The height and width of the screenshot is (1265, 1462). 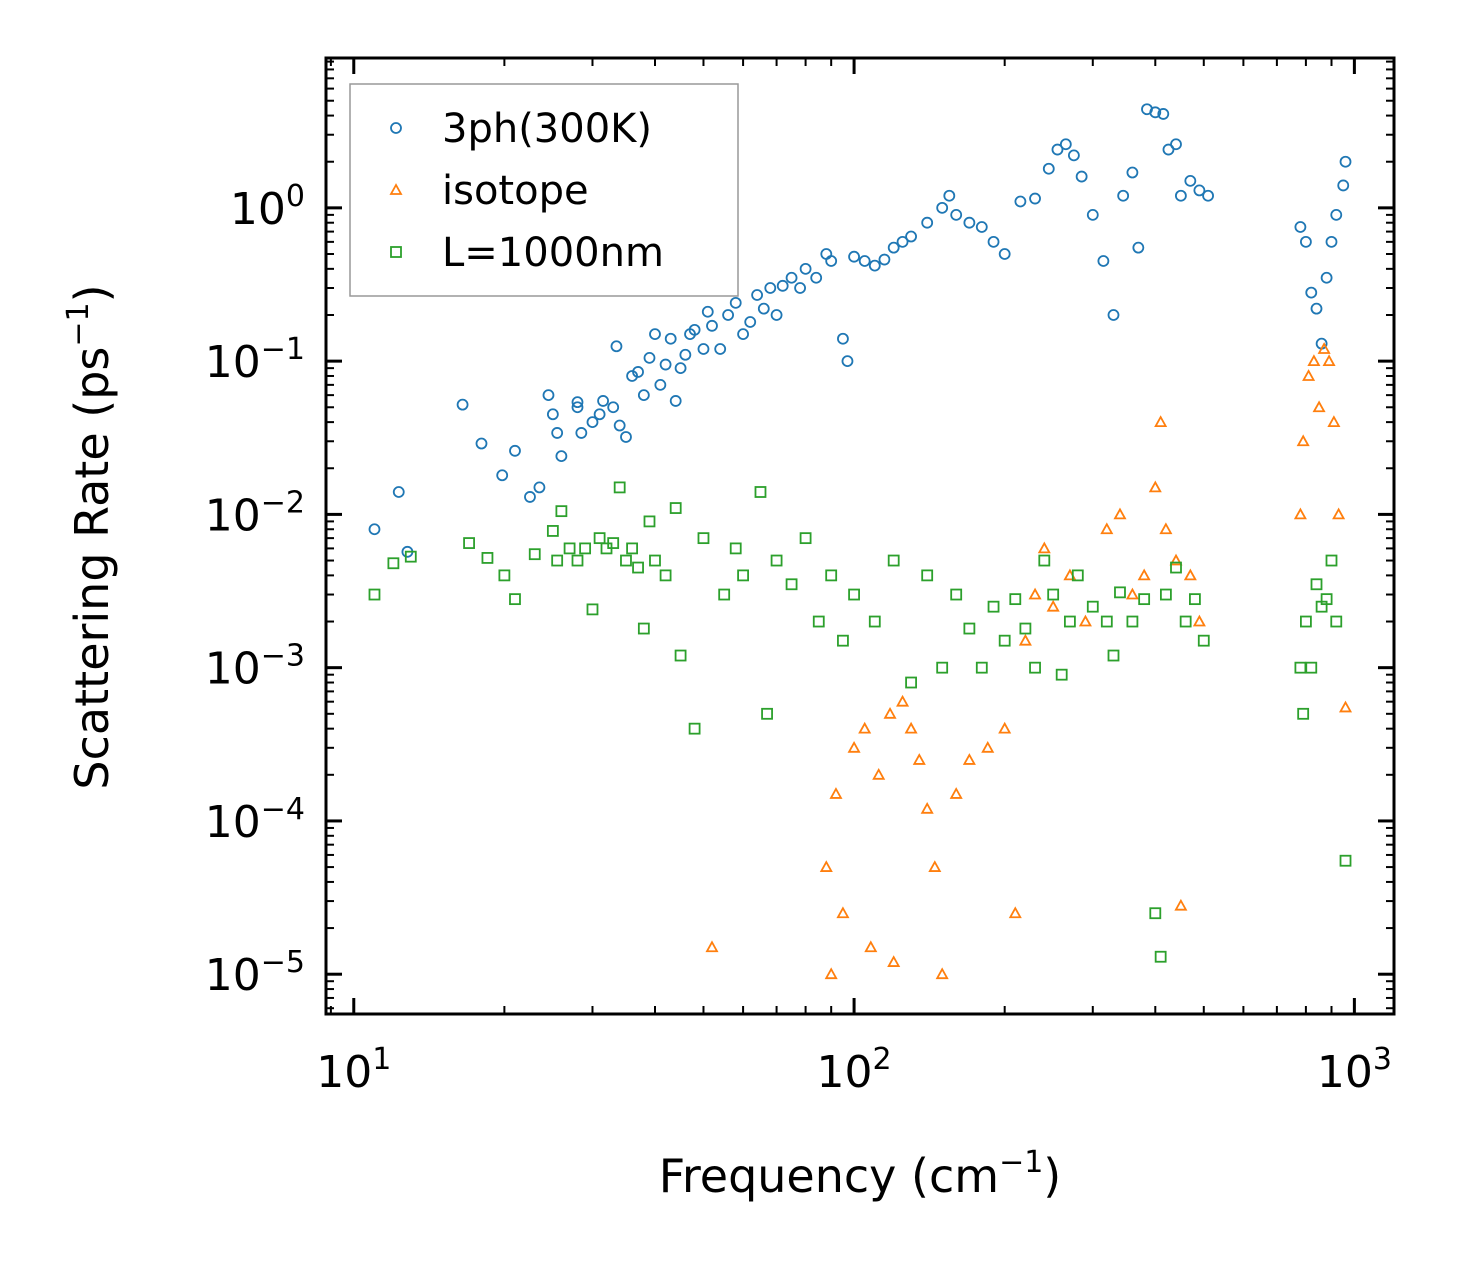 What do you see at coordinates (255, 513) in the screenshot?
I see `y-tick-label: 10−2` at bounding box center [255, 513].